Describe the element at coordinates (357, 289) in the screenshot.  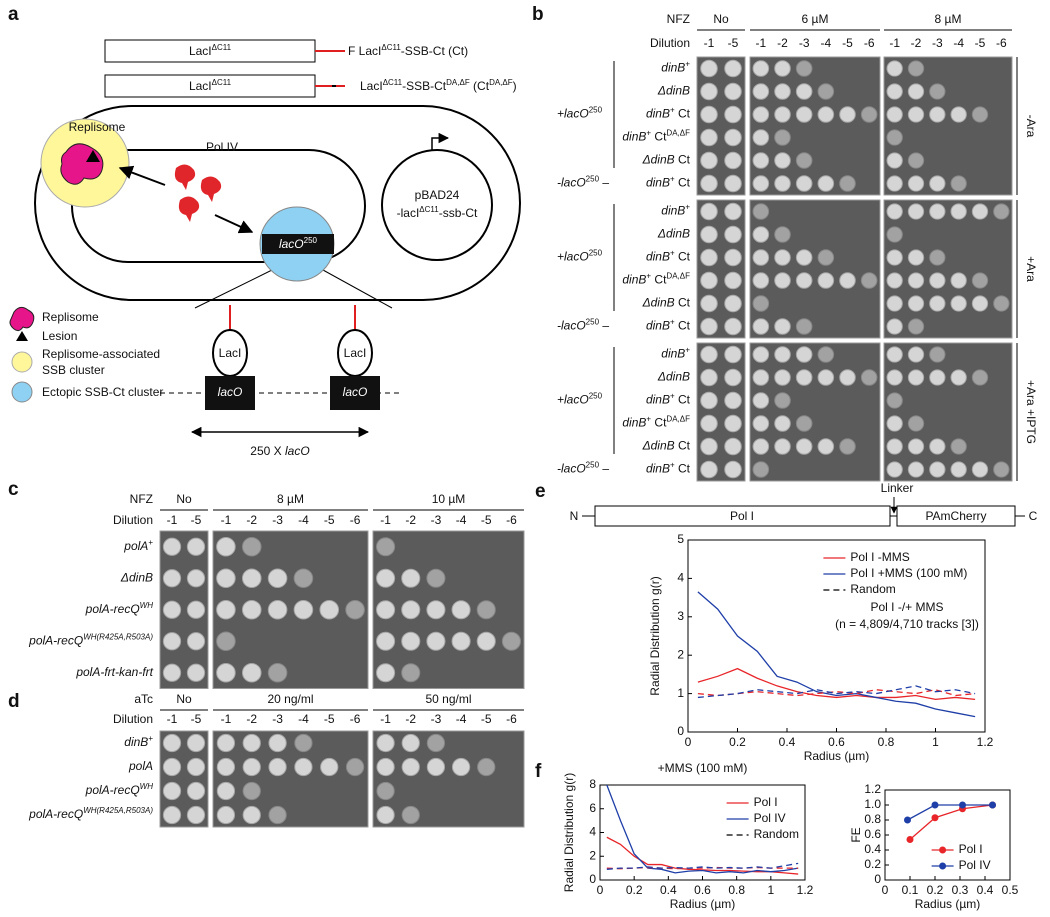
I see `zoom-line` at that location.